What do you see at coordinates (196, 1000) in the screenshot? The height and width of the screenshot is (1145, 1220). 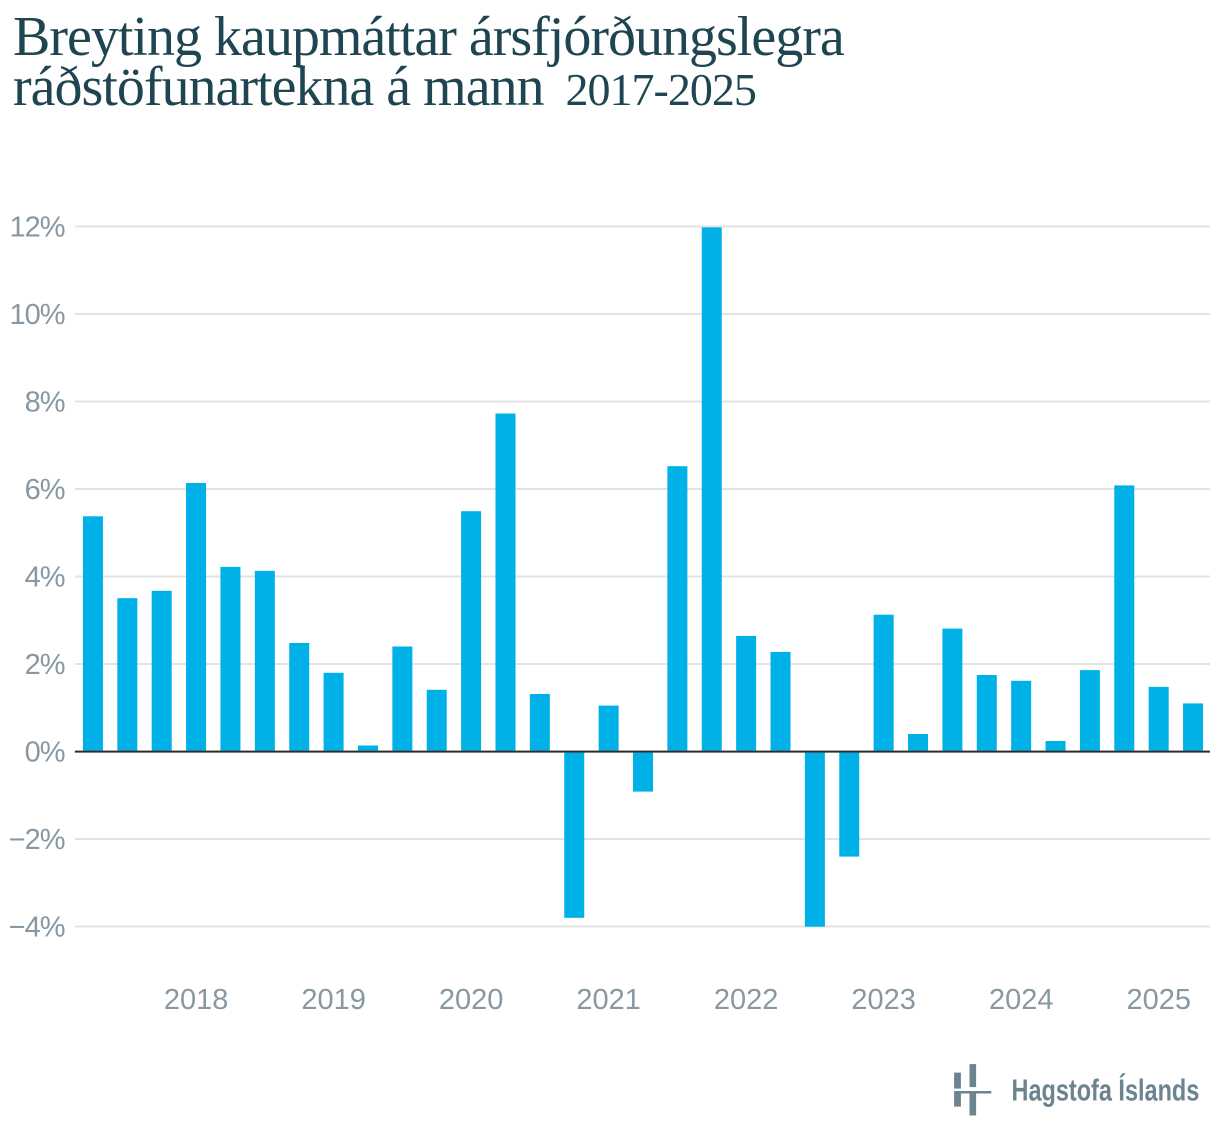 I see `svg-text: 2018` at bounding box center [196, 1000].